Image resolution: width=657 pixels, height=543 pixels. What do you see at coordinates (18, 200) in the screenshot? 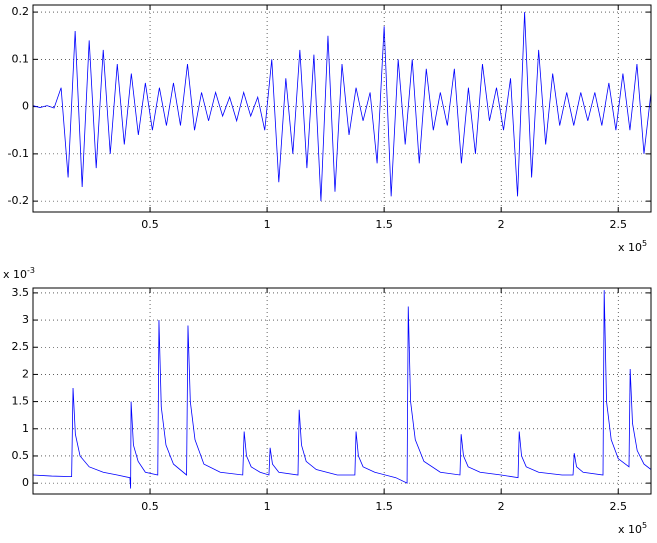
I see `y-tick-label: -0.2` at bounding box center [18, 200].